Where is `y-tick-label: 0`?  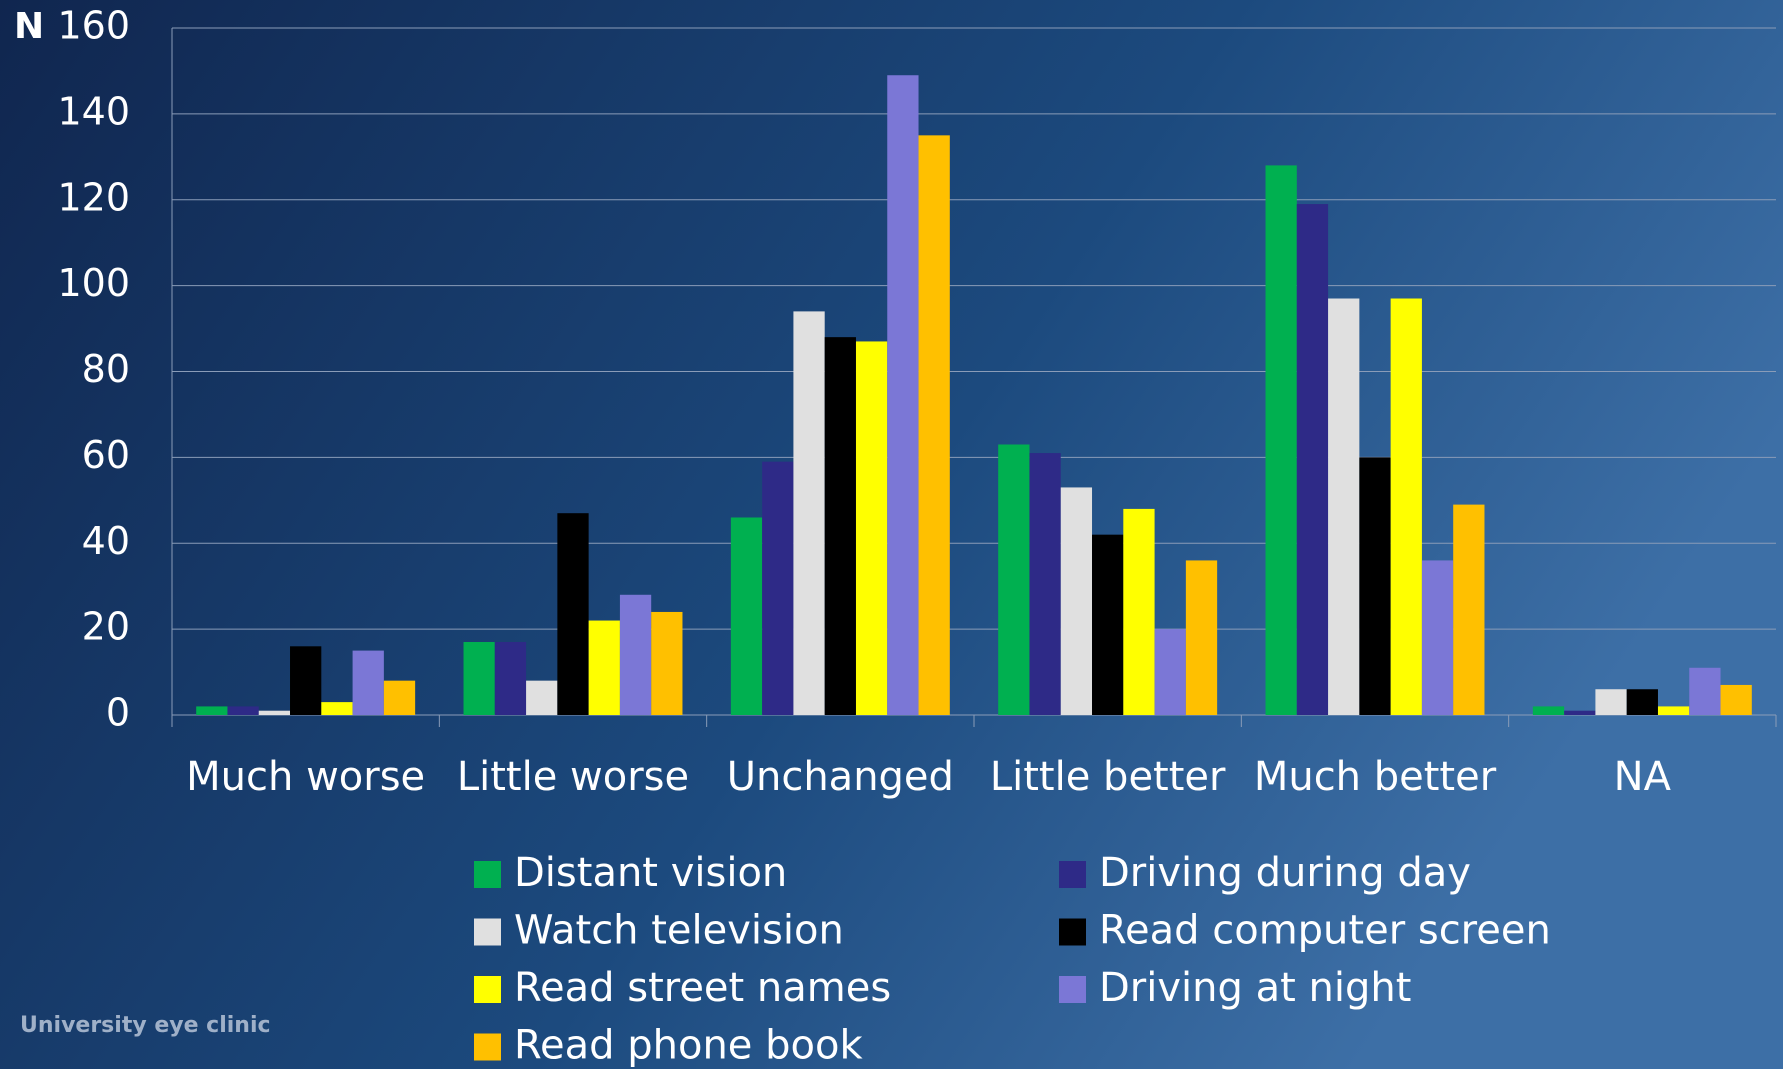
y-tick-label: 0 is located at coordinates (118, 713).